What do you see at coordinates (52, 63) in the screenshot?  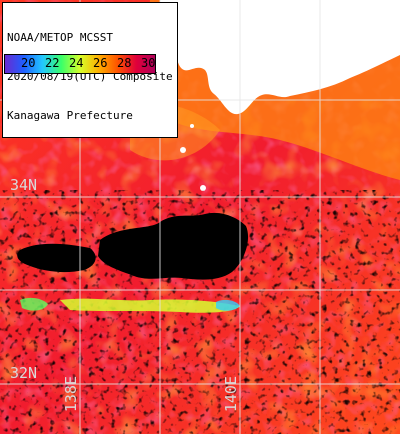 I see `scale-tick: 22` at bounding box center [52, 63].